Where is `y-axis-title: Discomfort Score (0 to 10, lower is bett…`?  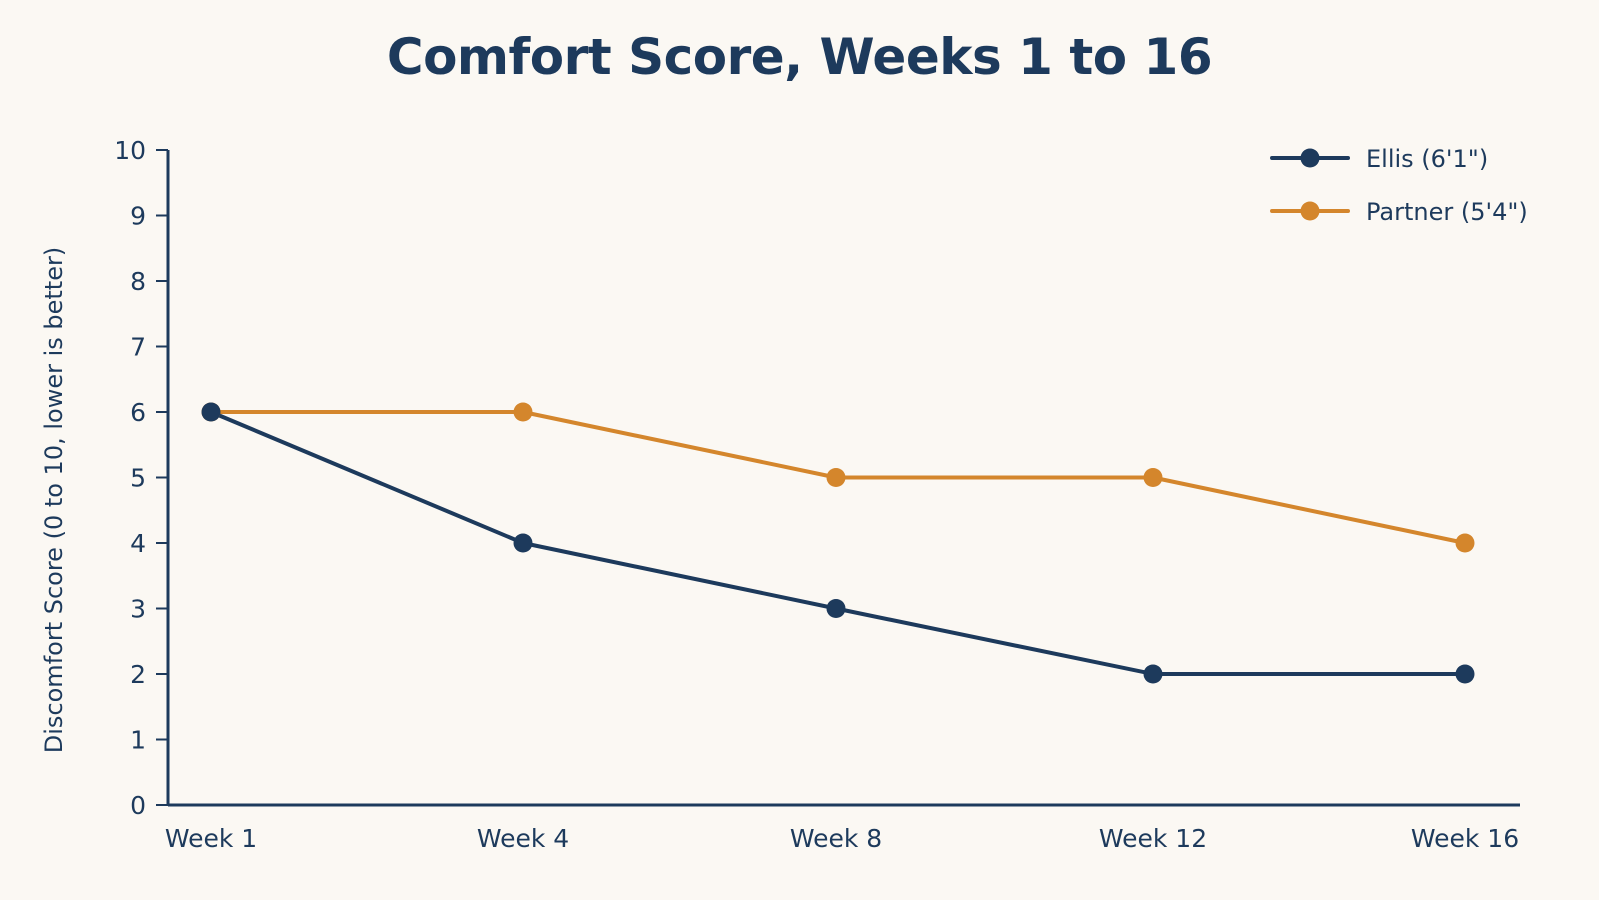
y-axis-title: Discomfort Score (0 to 10, lower is bett… is located at coordinates (54, 500).